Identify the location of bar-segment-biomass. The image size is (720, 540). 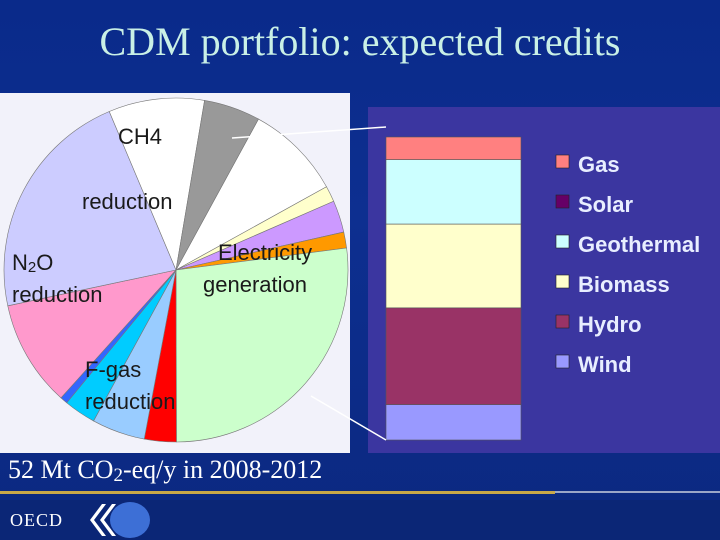
(453, 266).